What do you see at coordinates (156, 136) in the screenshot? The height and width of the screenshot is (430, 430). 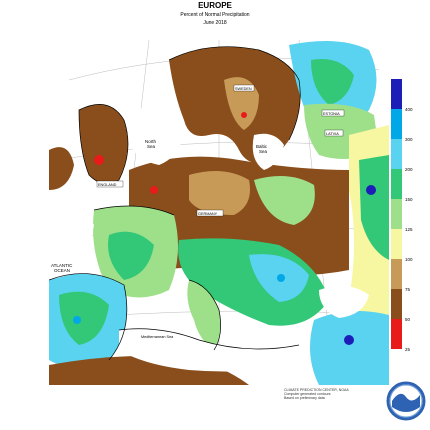 I see `north-sea` at bounding box center [156, 136].